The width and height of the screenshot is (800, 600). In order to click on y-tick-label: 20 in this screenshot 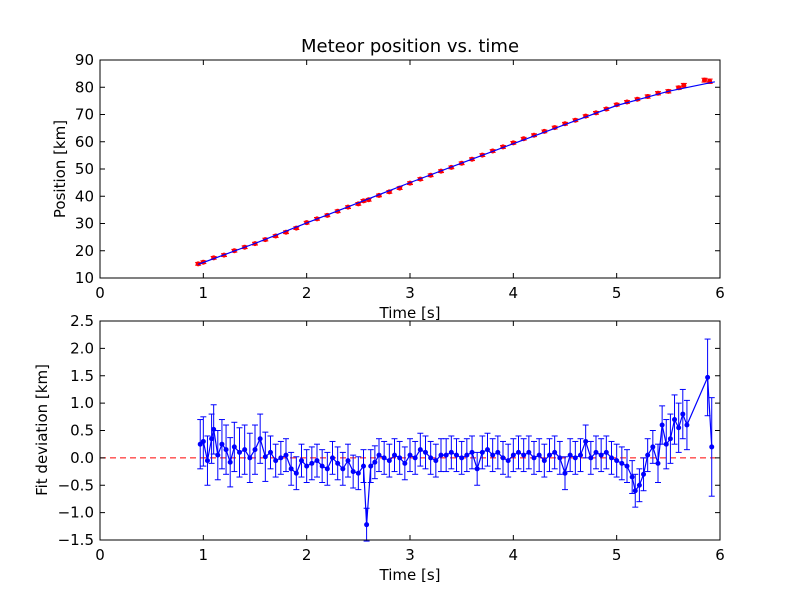, I will do `click(84, 251)`.